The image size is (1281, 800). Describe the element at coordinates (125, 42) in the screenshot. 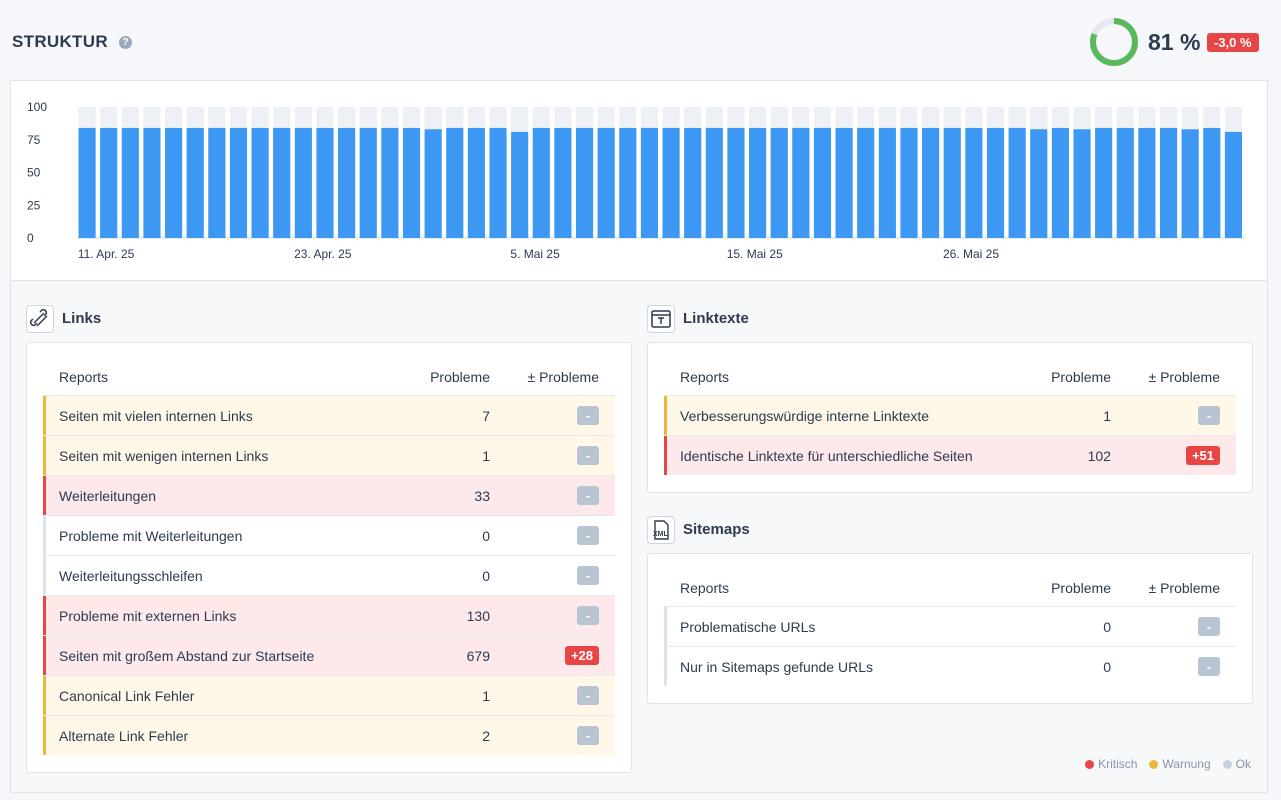

I see `help-icon: ?` at that location.